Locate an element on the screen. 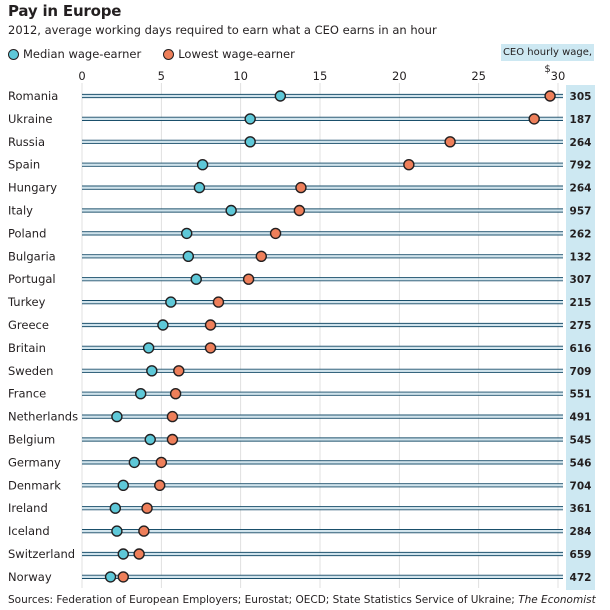 This screenshot has height=610, width=610. ceo-wage-label: 472 is located at coordinates (581, 578).